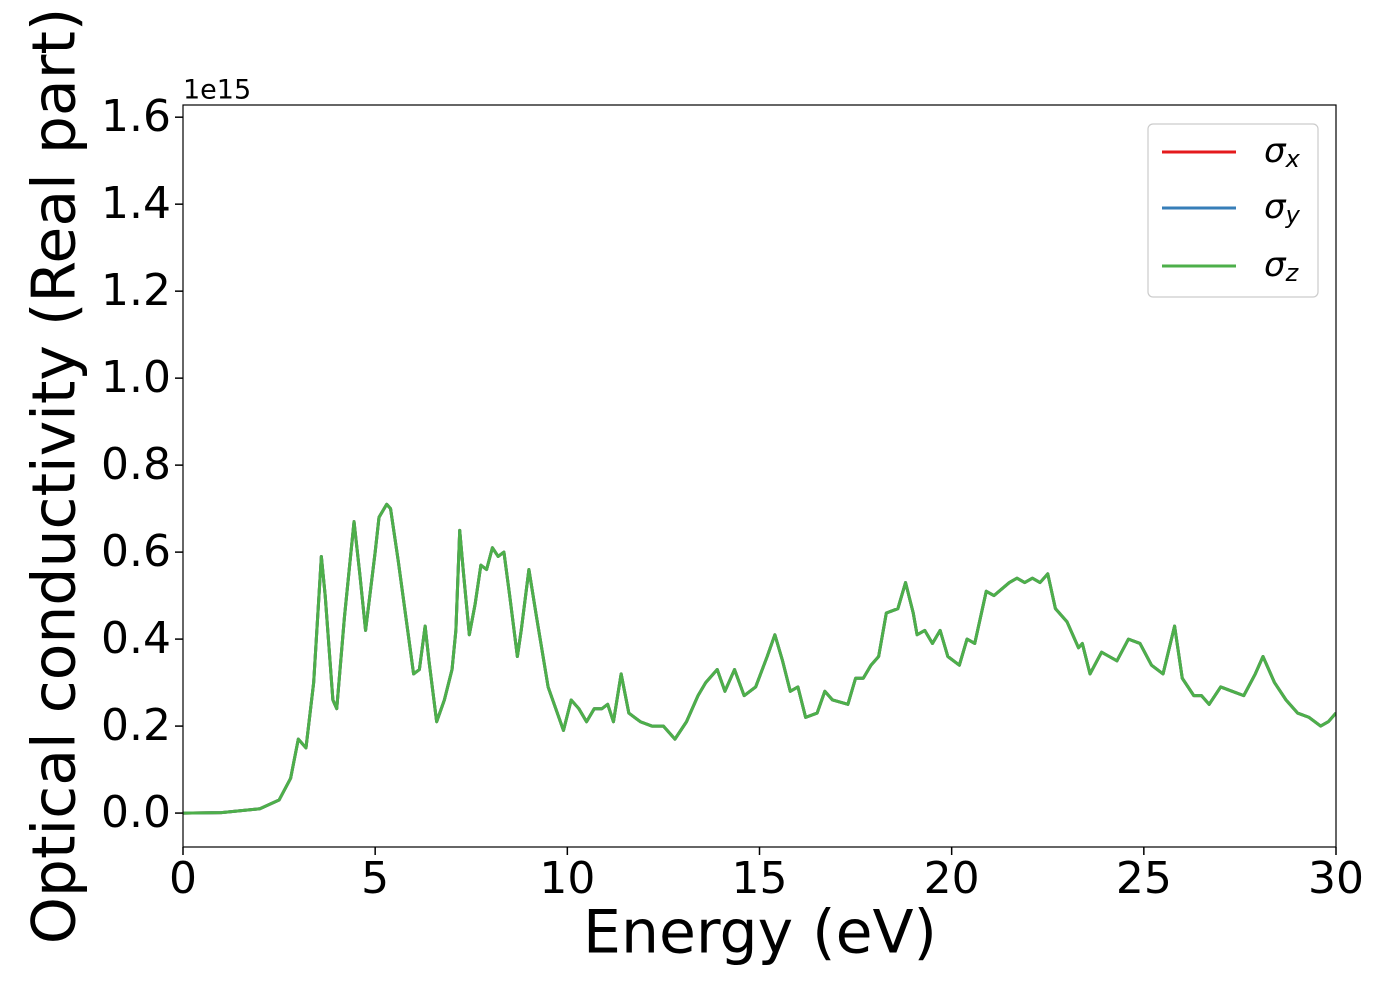  Describe the element at coordinates (1144, 878) in the screenshot. I see `x-tick-label: 25` at that location.